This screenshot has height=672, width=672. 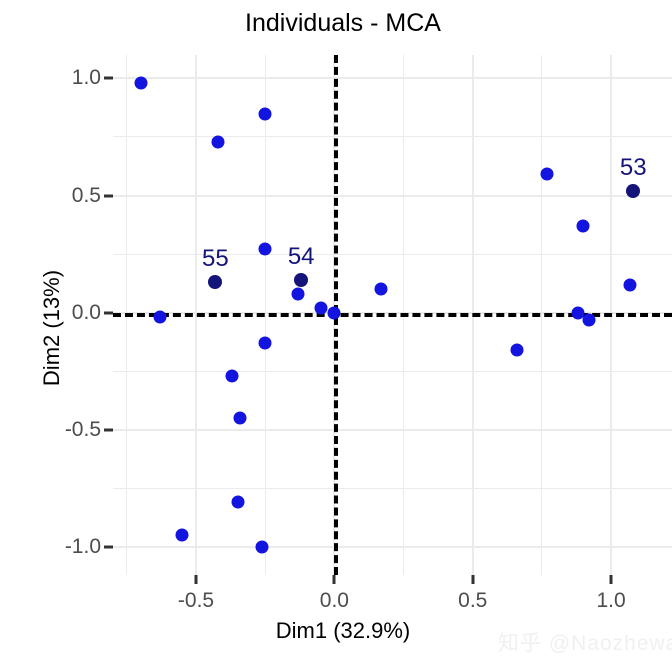 What do you see at coordinates (611, 600) in the screenshot?
I see `x-tick-label: 1.0` at bounding box center [611, 600].